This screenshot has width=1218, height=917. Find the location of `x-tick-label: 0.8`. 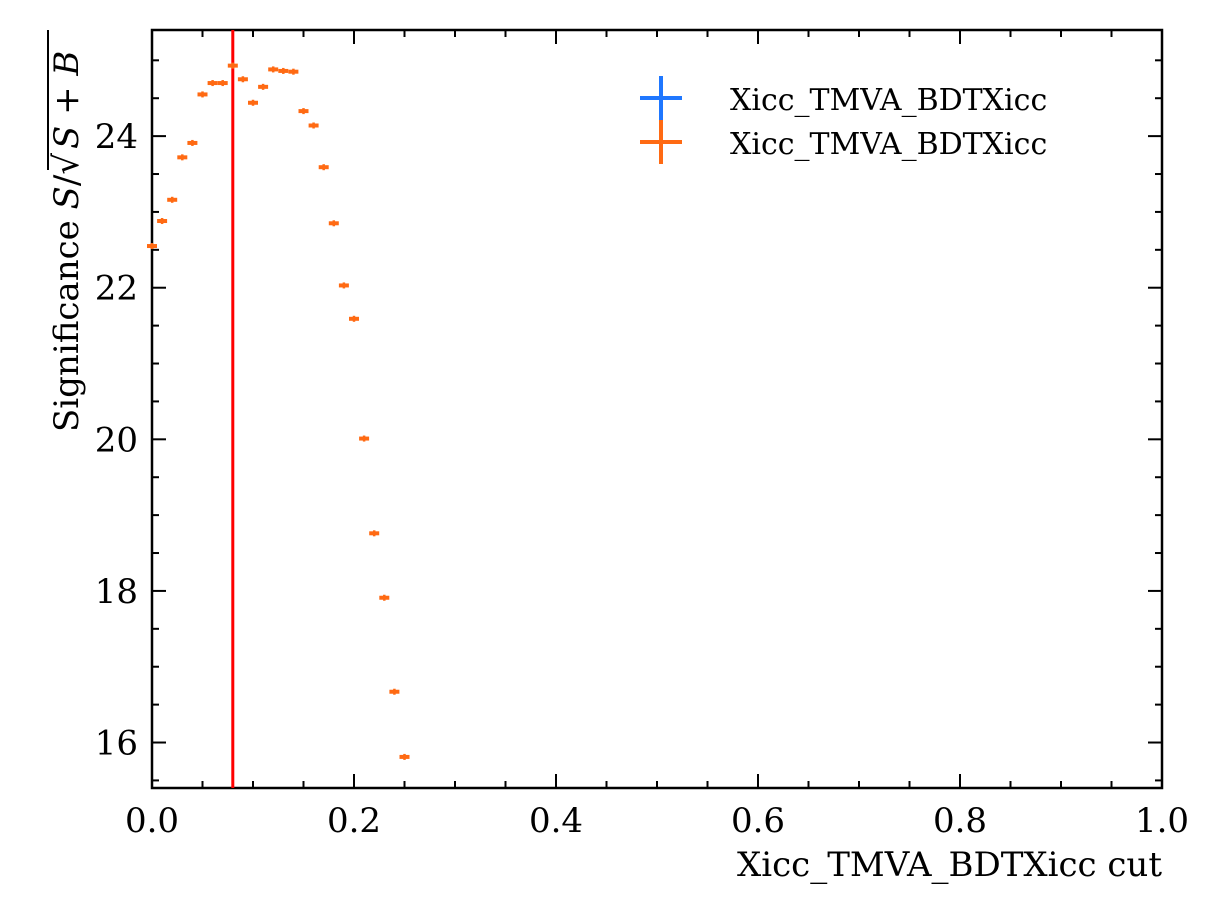

x-tick-label: 0.8 is located at coordinates (960, 821).